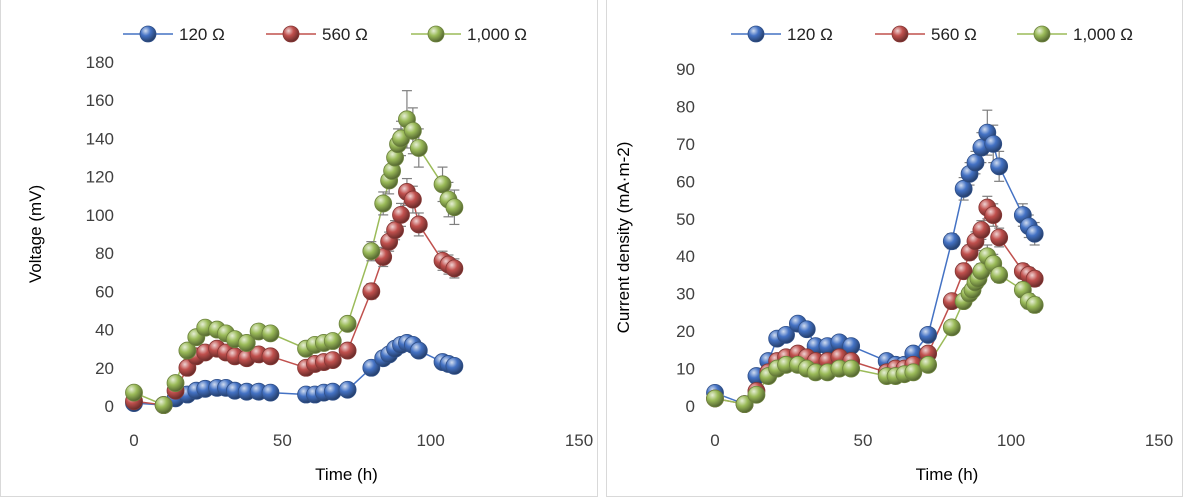  Describe the element at coordinates (100, 138) in the screenshot. I see `y-tick-label: 140` at that location.